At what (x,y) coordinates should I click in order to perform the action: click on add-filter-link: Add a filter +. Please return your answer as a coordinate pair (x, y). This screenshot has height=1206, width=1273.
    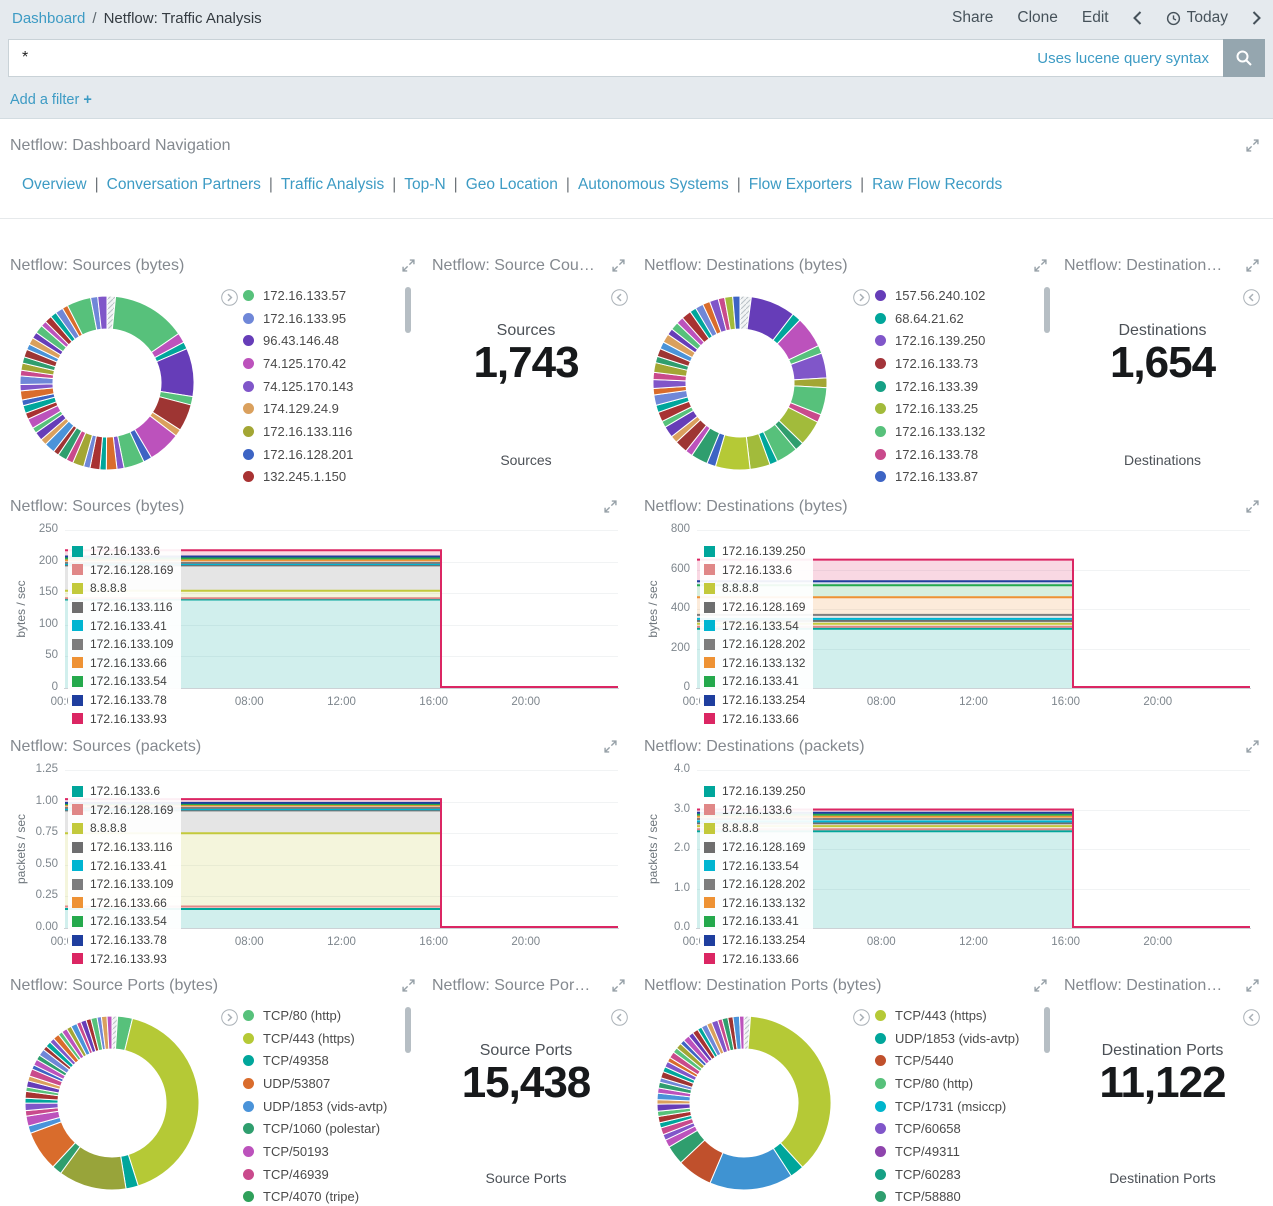
    Looking at the image, I should click on (51, 100).